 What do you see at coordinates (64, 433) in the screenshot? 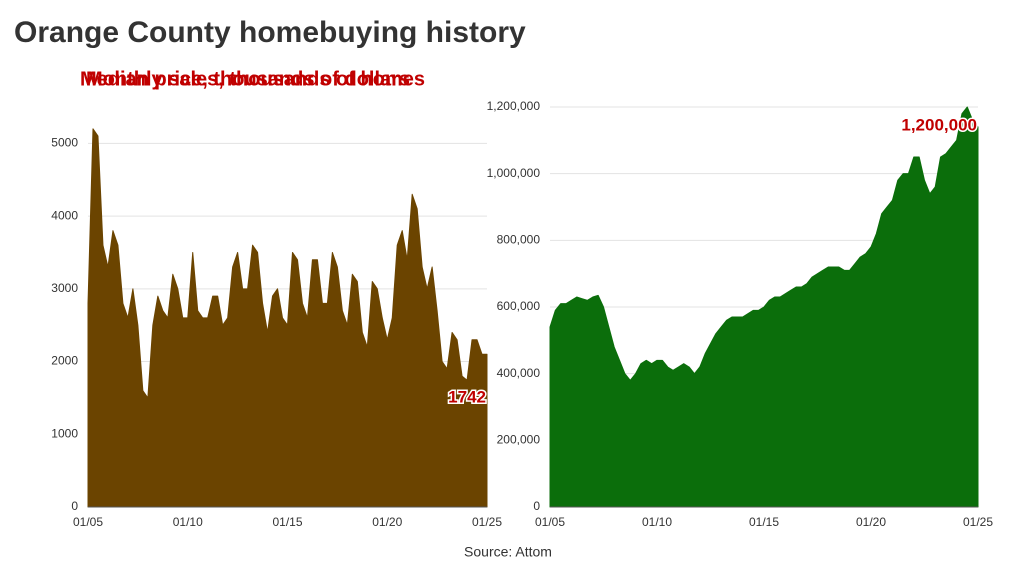
I see `y-tick-label: 1000` at bounding box center [64, 433].